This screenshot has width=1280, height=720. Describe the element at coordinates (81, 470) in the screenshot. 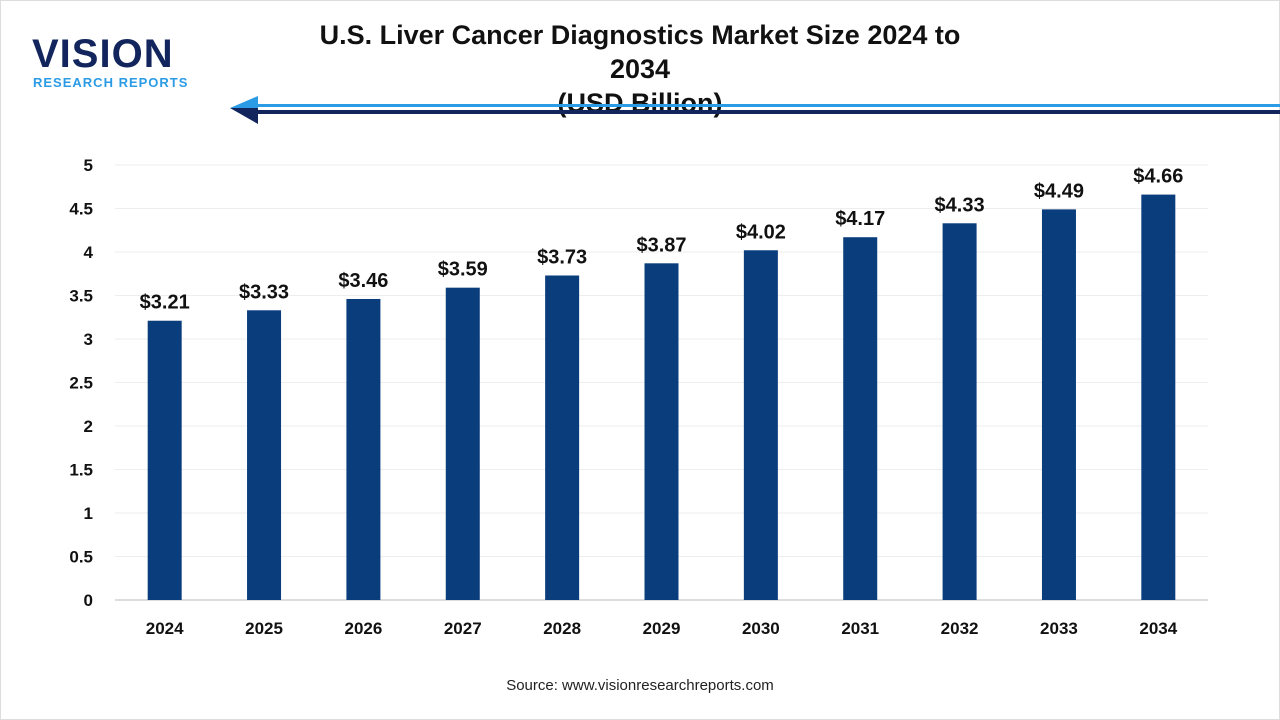

I see `y-tick-label: 1.5` at that location.